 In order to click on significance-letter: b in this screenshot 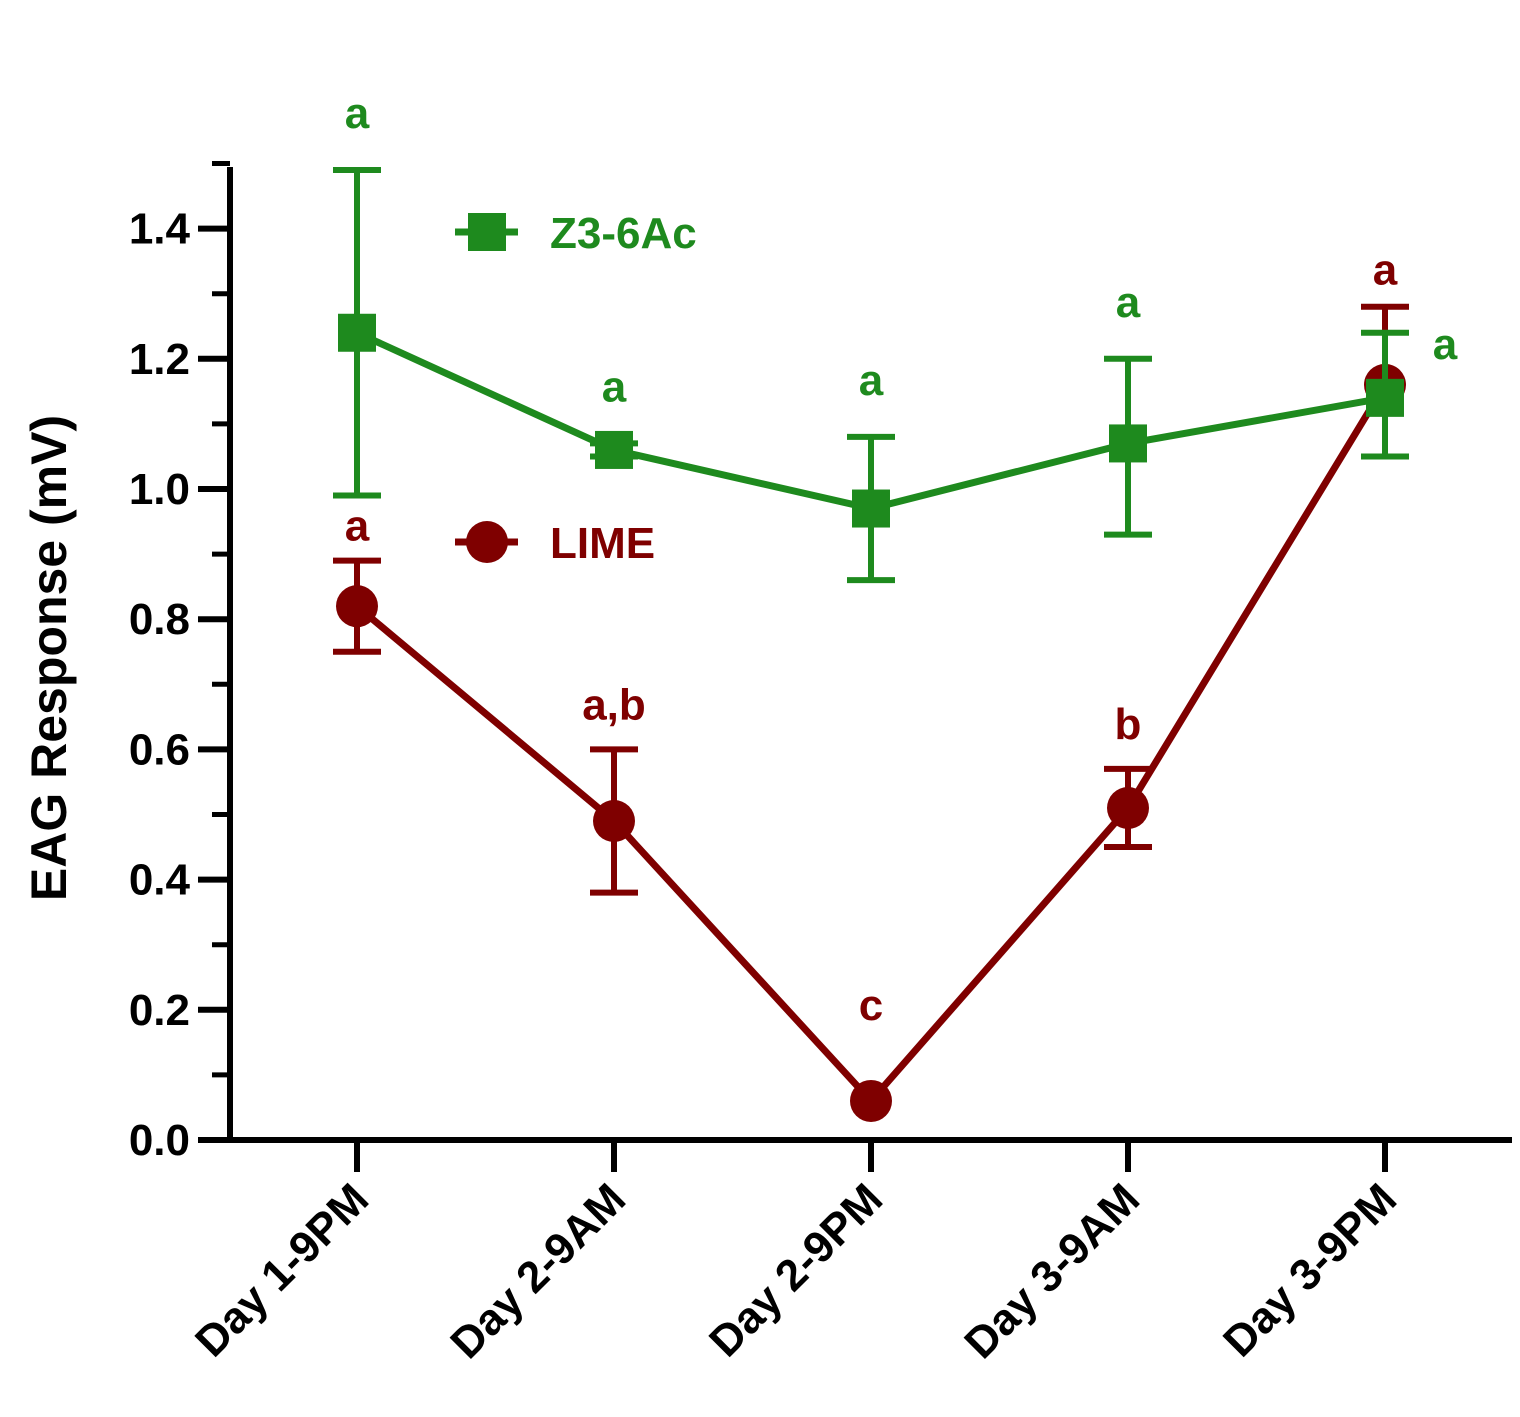, I will do `click(1128, 724)`.